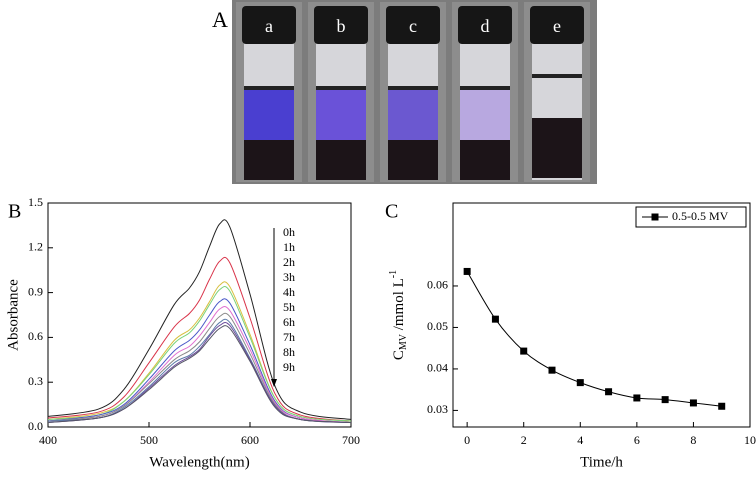  What do you see at coordinates (250, 440) in the screenshot?
I see `x-tick-label: 600` at bounding box center [250, 440].